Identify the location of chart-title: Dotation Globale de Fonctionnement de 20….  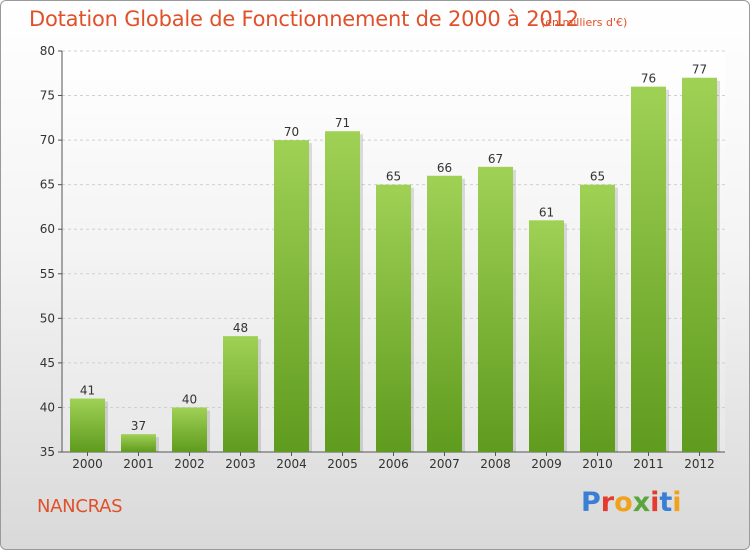
(304, 19).